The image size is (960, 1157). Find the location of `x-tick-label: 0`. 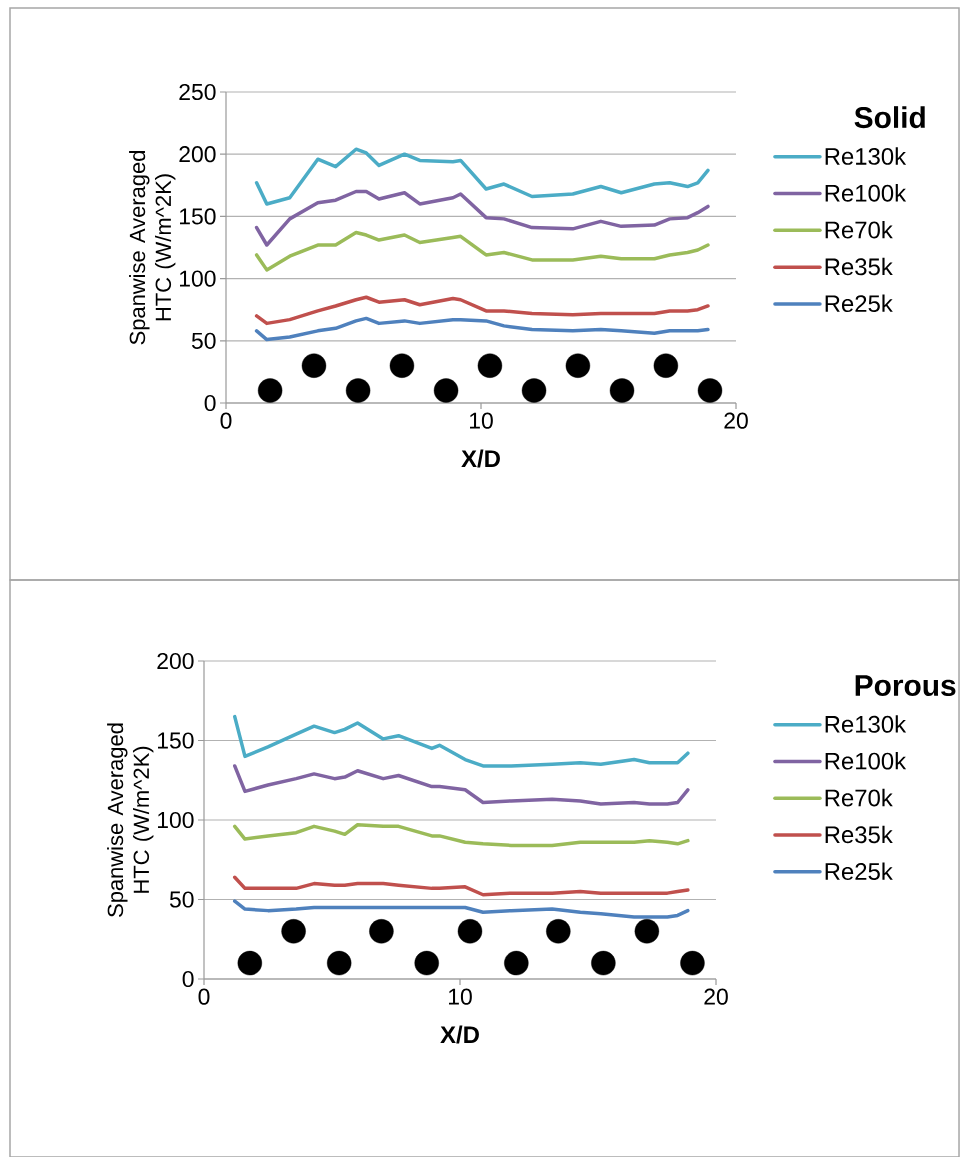

x-tick-label: 0 is located at coordinates (226, 420).